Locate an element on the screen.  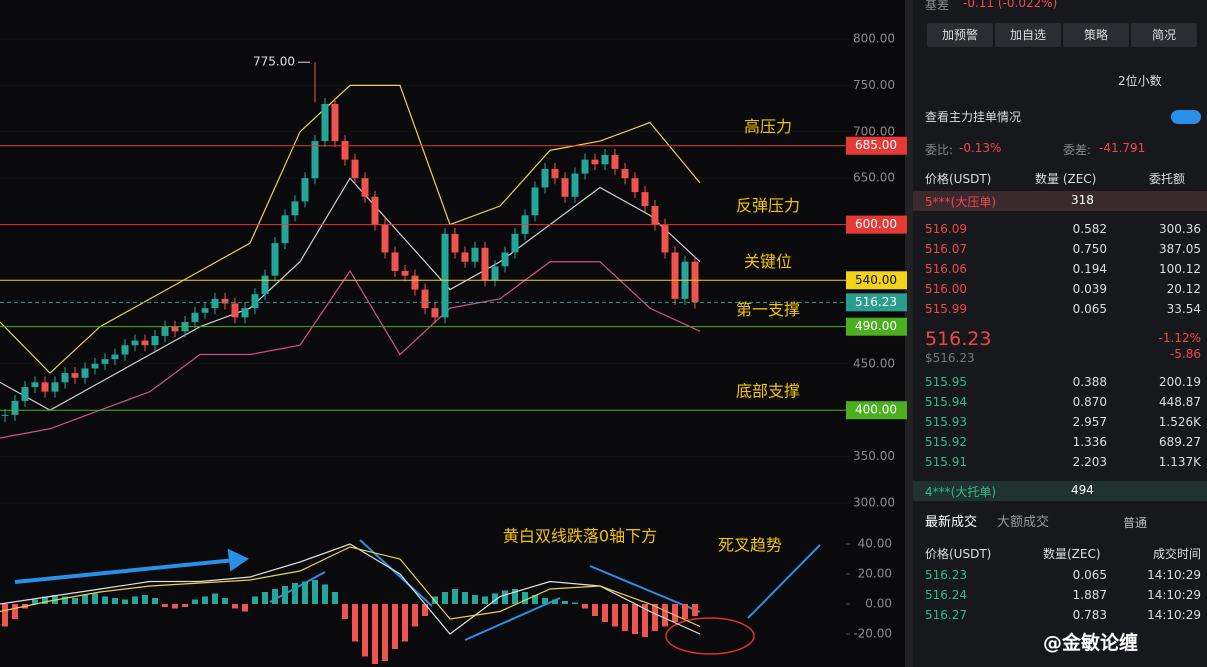
price: 515.95 is located at coordinates (946, 382).